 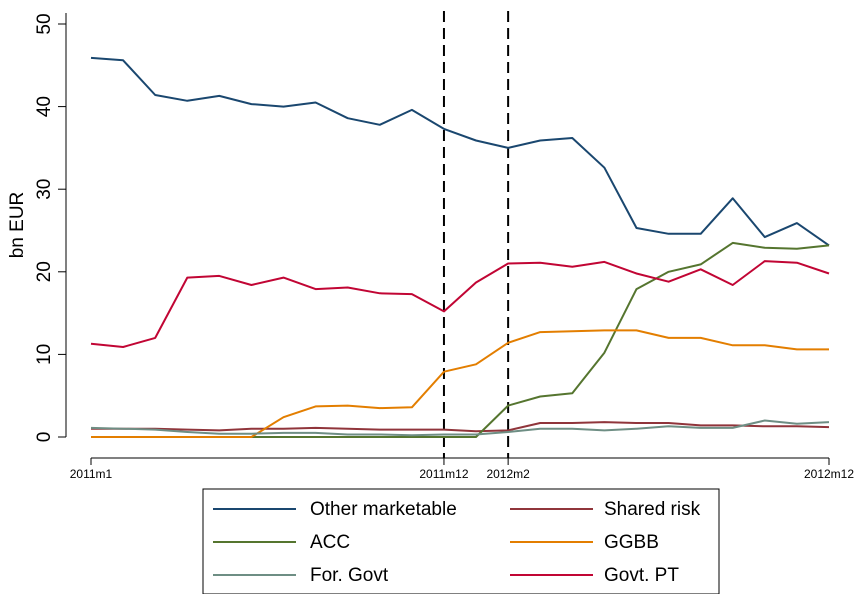 What do you see at coordinates (508, 474) in the screenshot?
I see `x-tick-label: 2012m2` at bounding box center [508, 474].